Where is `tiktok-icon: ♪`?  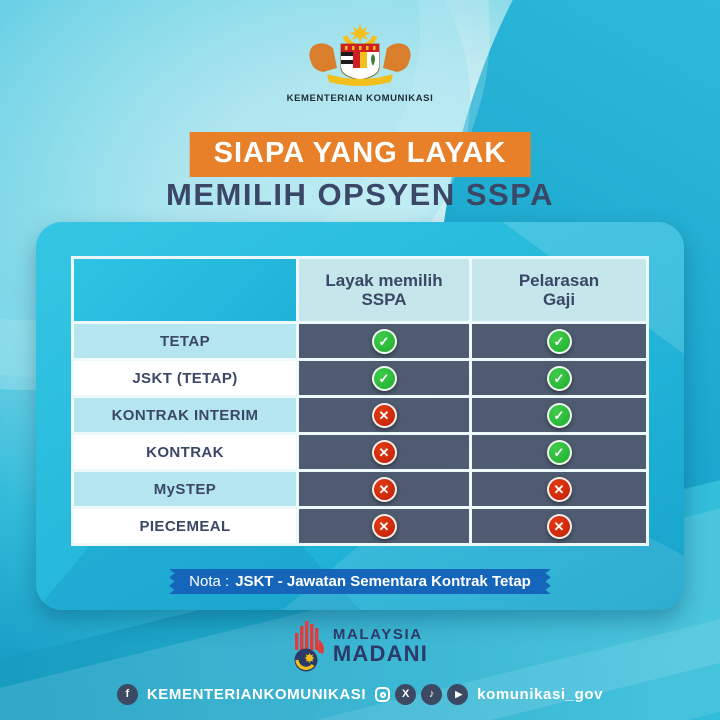
tiktok-icon: ♪ is located at coordinates (432, 694).